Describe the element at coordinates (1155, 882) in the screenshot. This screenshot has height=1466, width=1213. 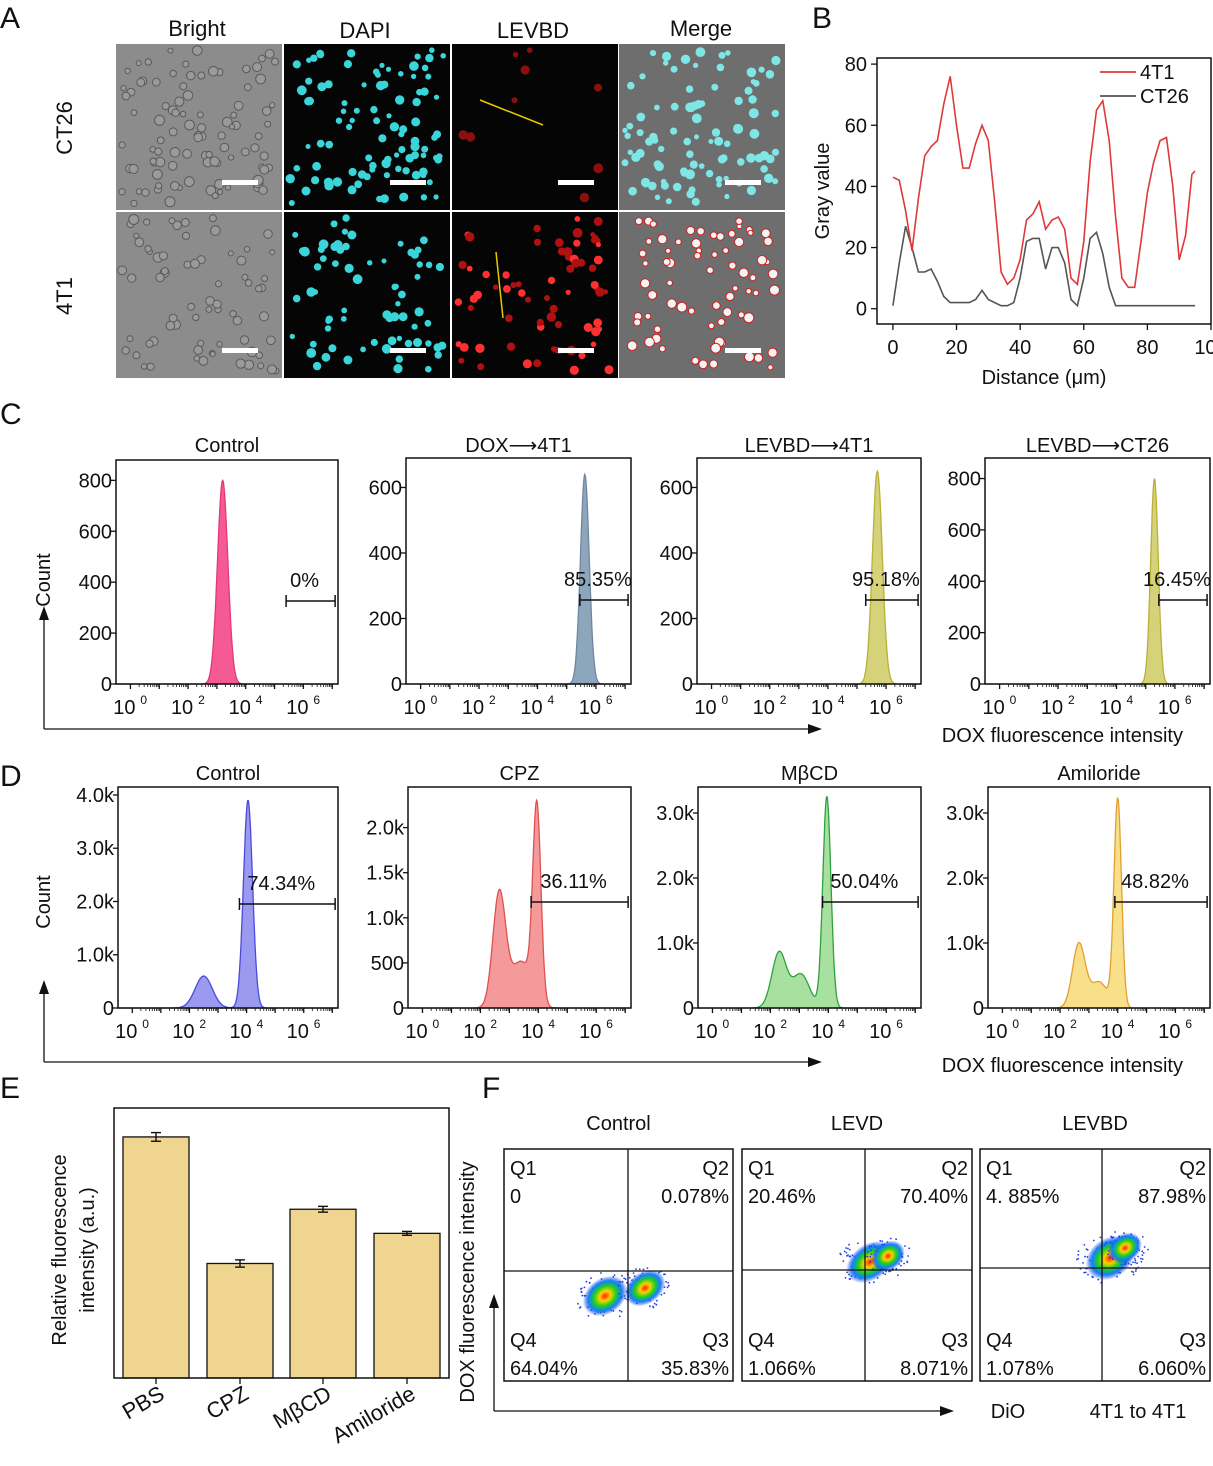
I see `gate-percentage: 48.82%` at that location.